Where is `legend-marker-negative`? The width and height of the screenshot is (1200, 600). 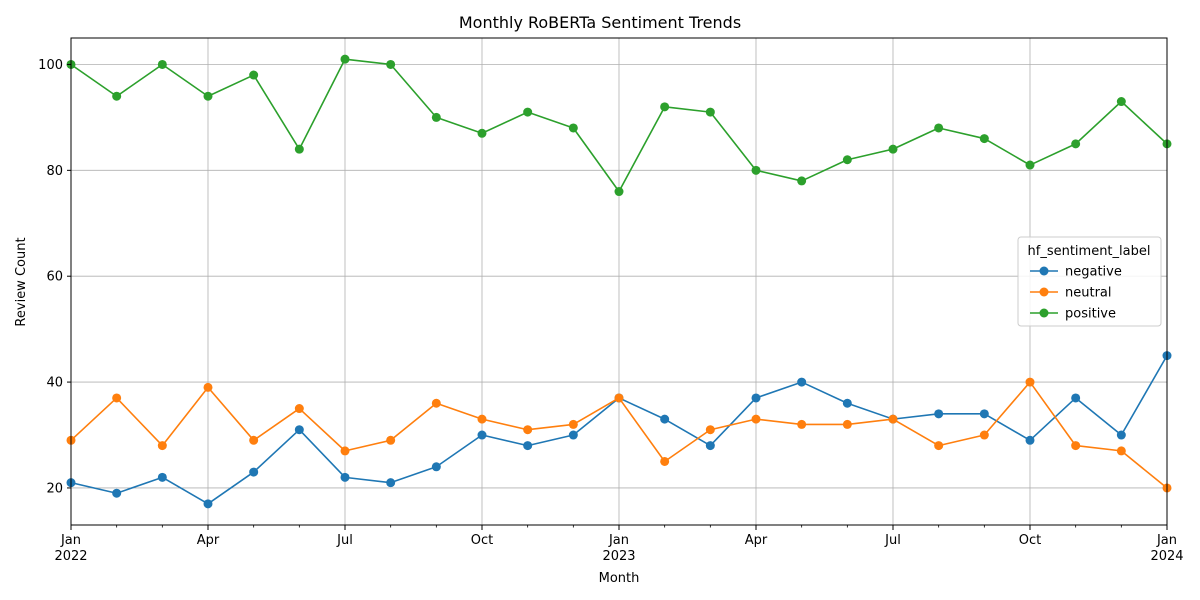
legend-marker-negative is located at coordinates (1044, 271).